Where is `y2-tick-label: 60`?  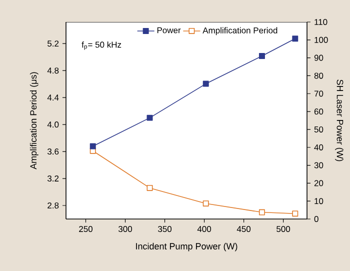
y2-tick-label: 60 is located at coordinates (319, 111).